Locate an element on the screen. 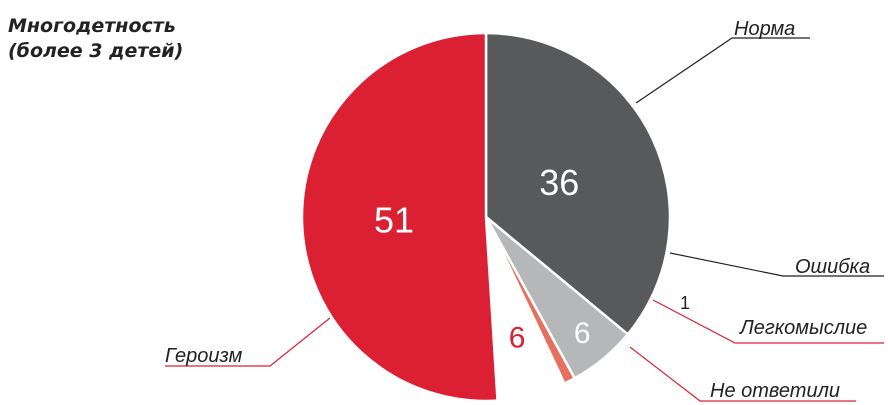 This screenshot has width=888, height=405. pie-category-label-2: Ошибка is located at coordinates (832, 267).